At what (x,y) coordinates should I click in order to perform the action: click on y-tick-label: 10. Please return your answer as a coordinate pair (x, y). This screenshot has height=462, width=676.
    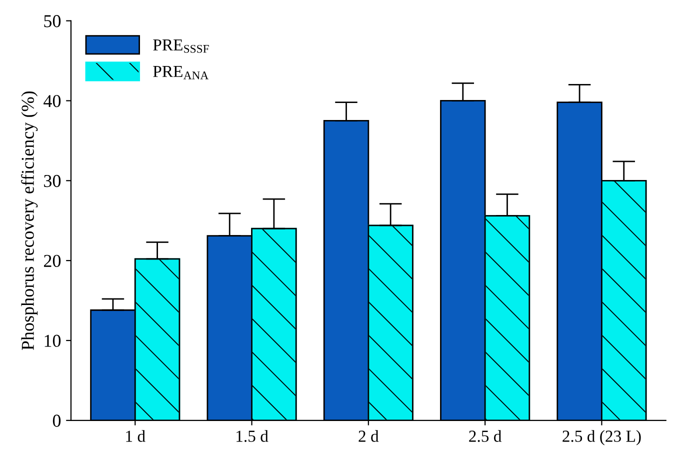
    Looking at the image, I should click on (52, 340).